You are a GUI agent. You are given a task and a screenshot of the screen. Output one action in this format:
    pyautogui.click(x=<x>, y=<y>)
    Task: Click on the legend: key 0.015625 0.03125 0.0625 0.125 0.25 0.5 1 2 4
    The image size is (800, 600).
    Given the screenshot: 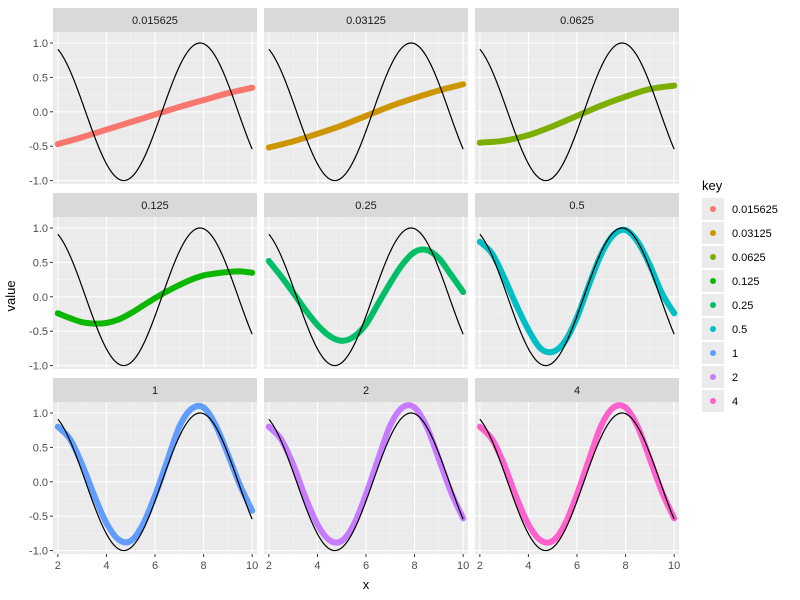 What is the action you would take?
    pyautogui.click(x=740, y=295)
    